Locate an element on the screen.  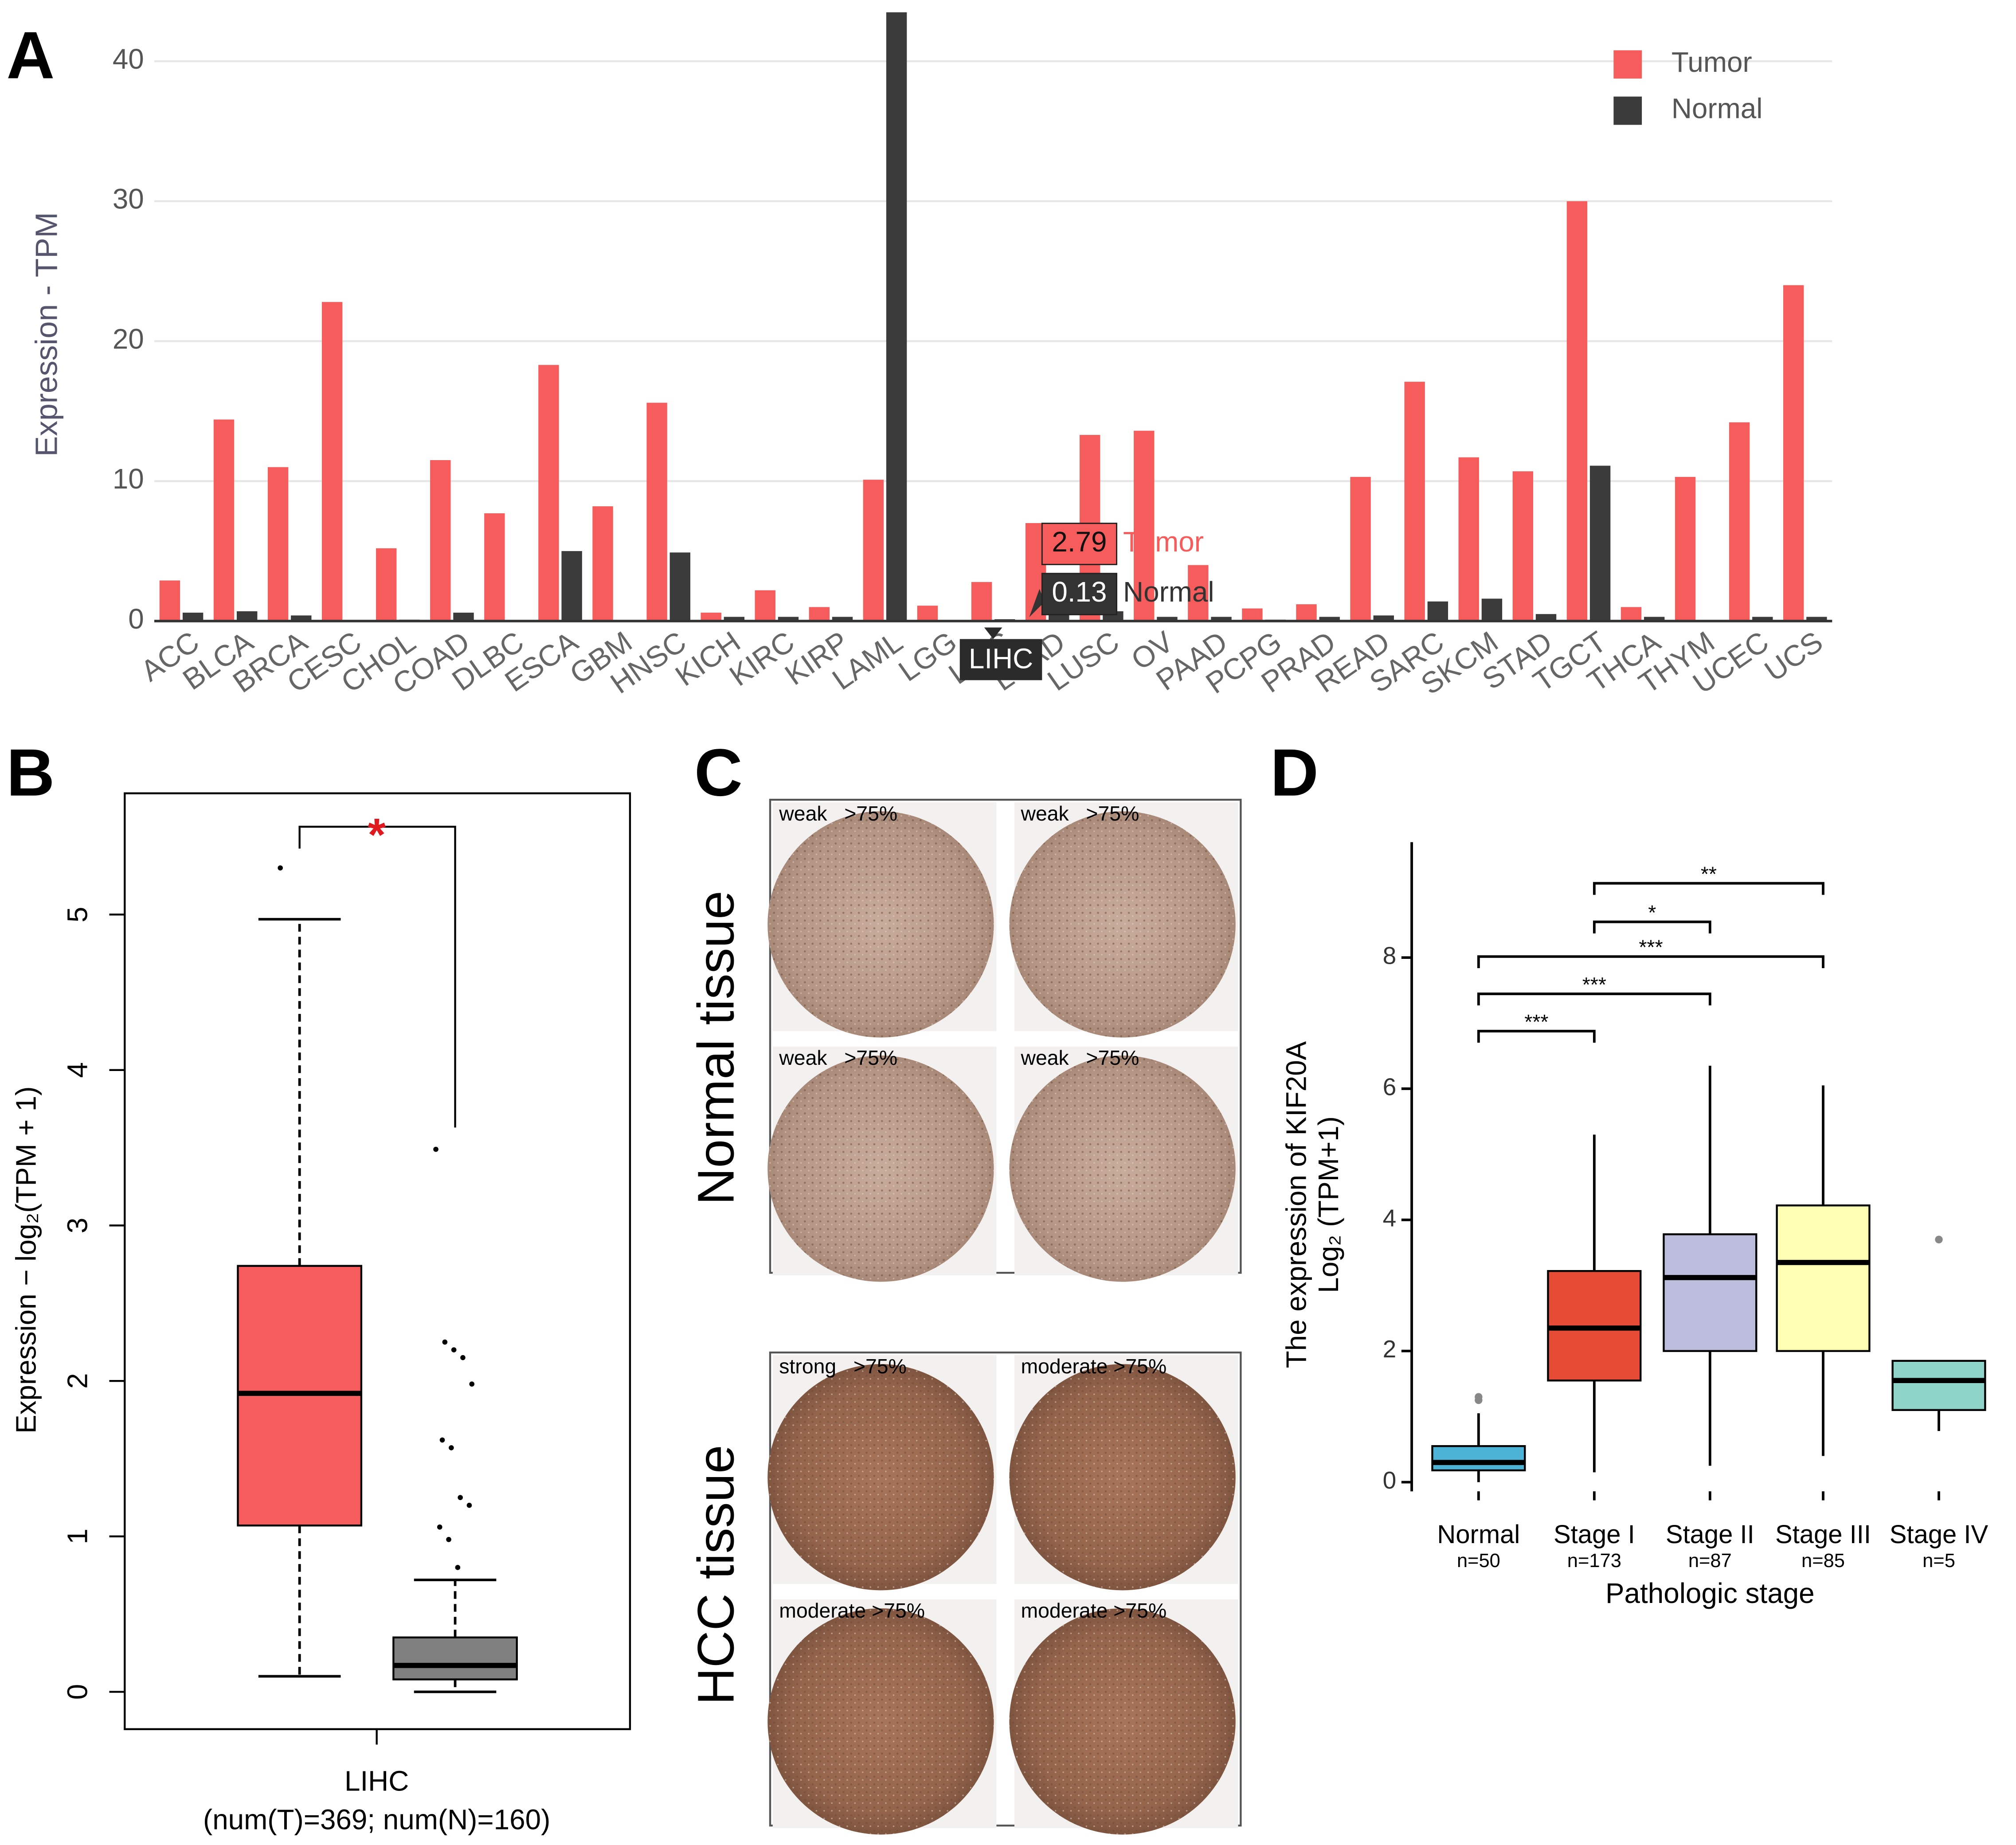
legend-label: Tumor is located at coordinates (1712, 62).